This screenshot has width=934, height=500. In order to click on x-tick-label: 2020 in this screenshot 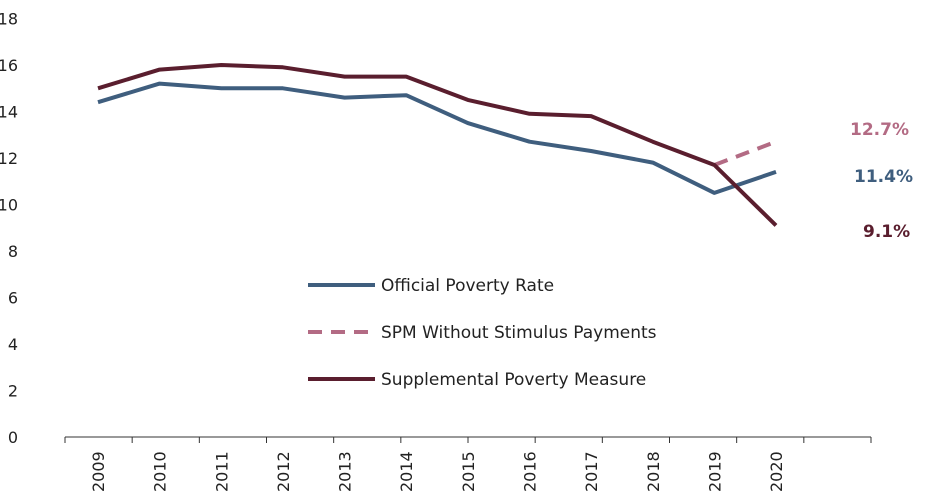, I will do `click(776, 471)`.